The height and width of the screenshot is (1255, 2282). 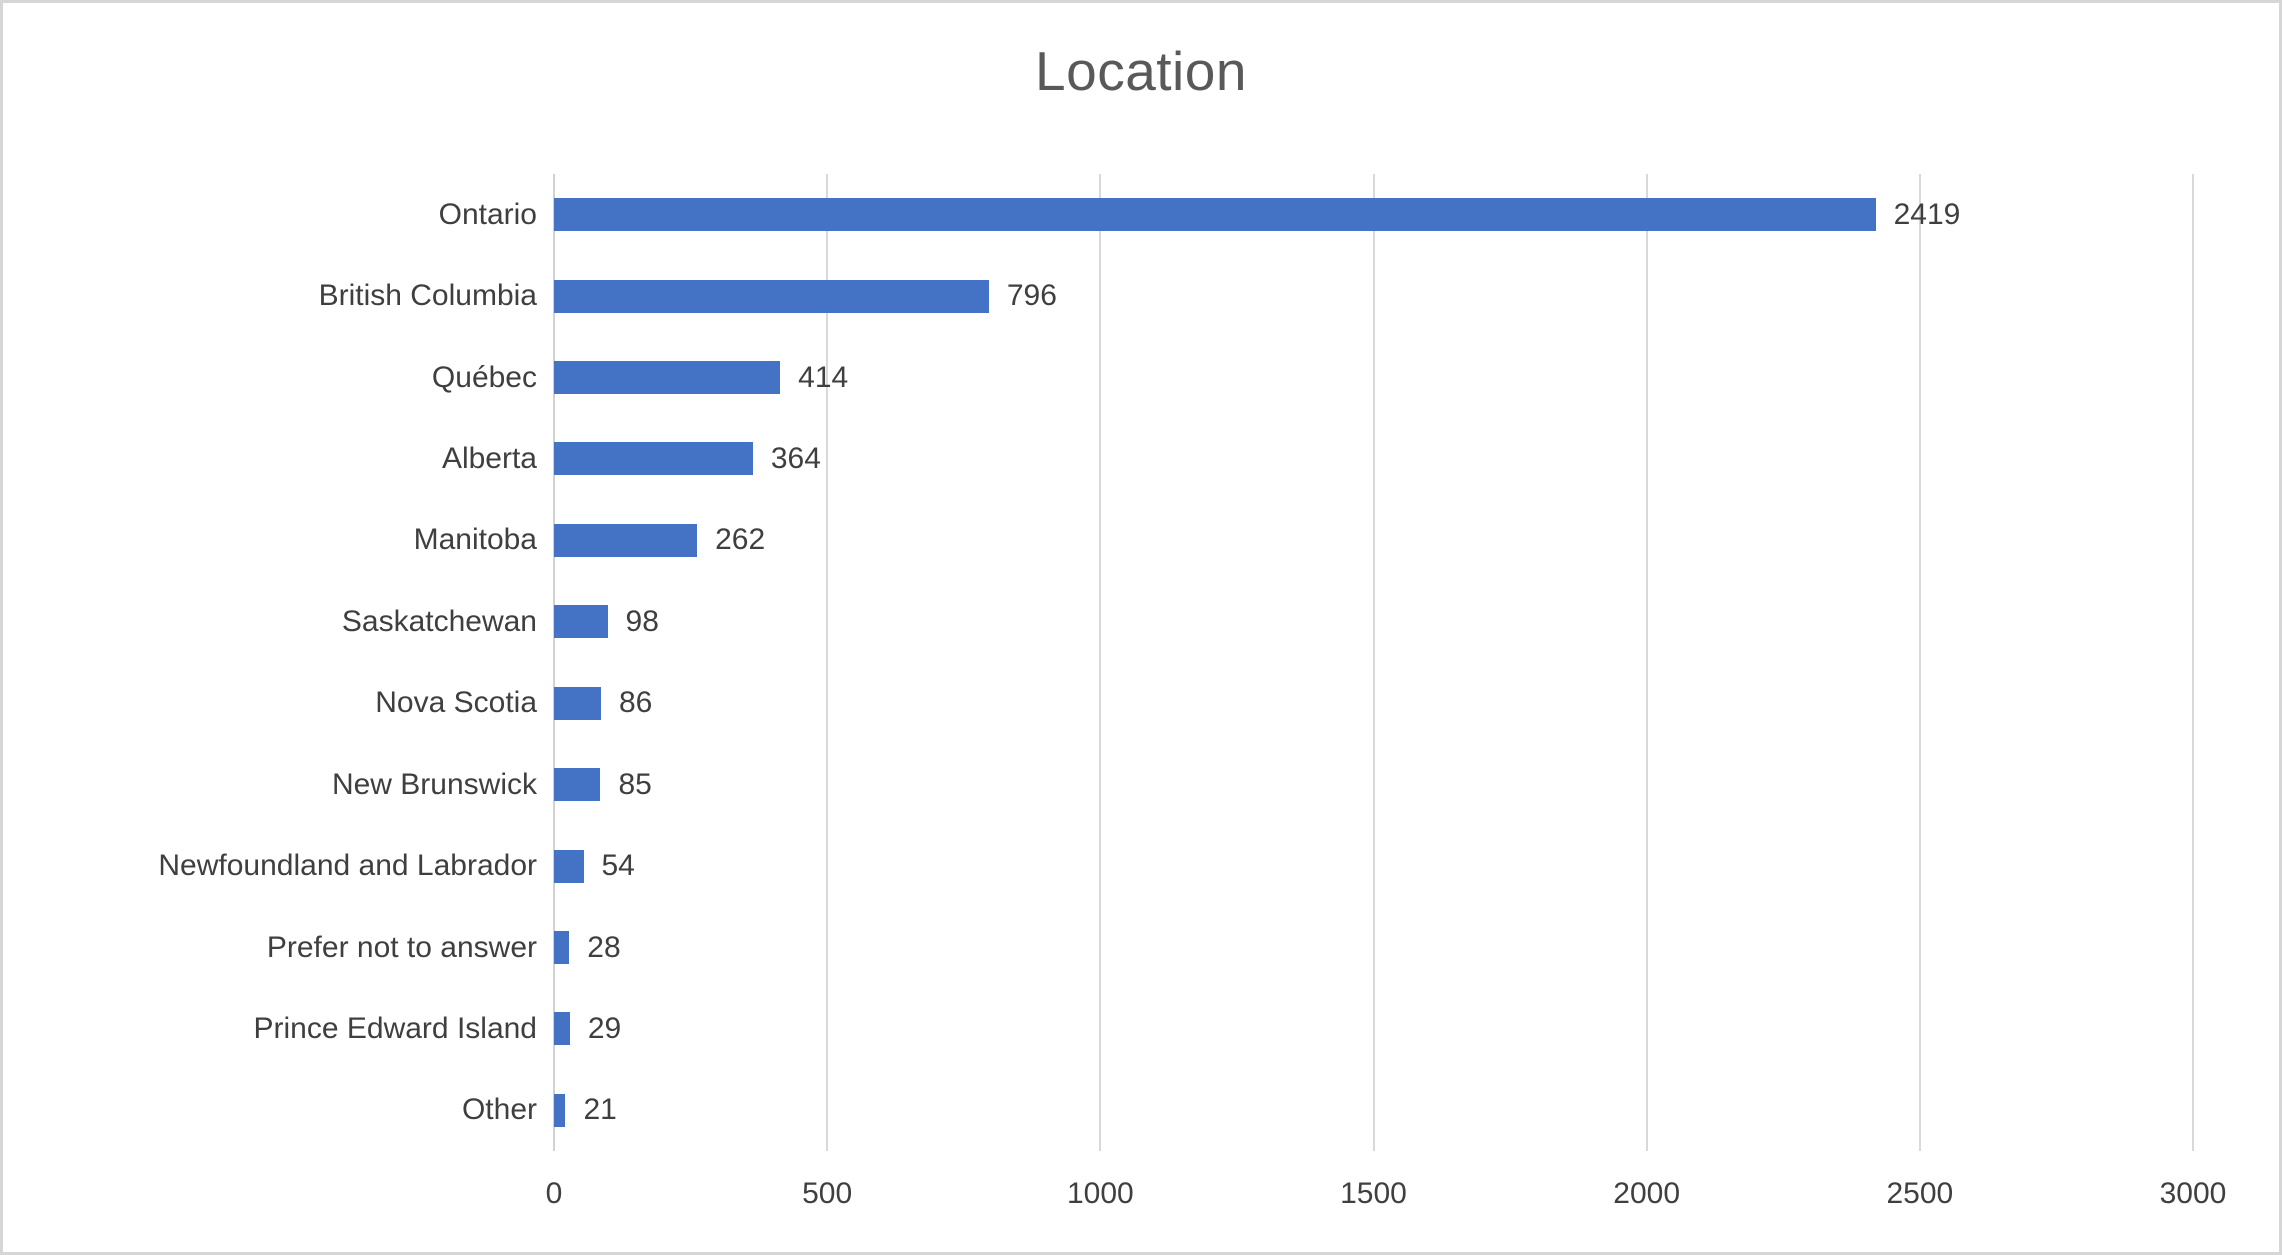 I want to click on x-tick-label: 2500, so click(x=1920, y=1193).